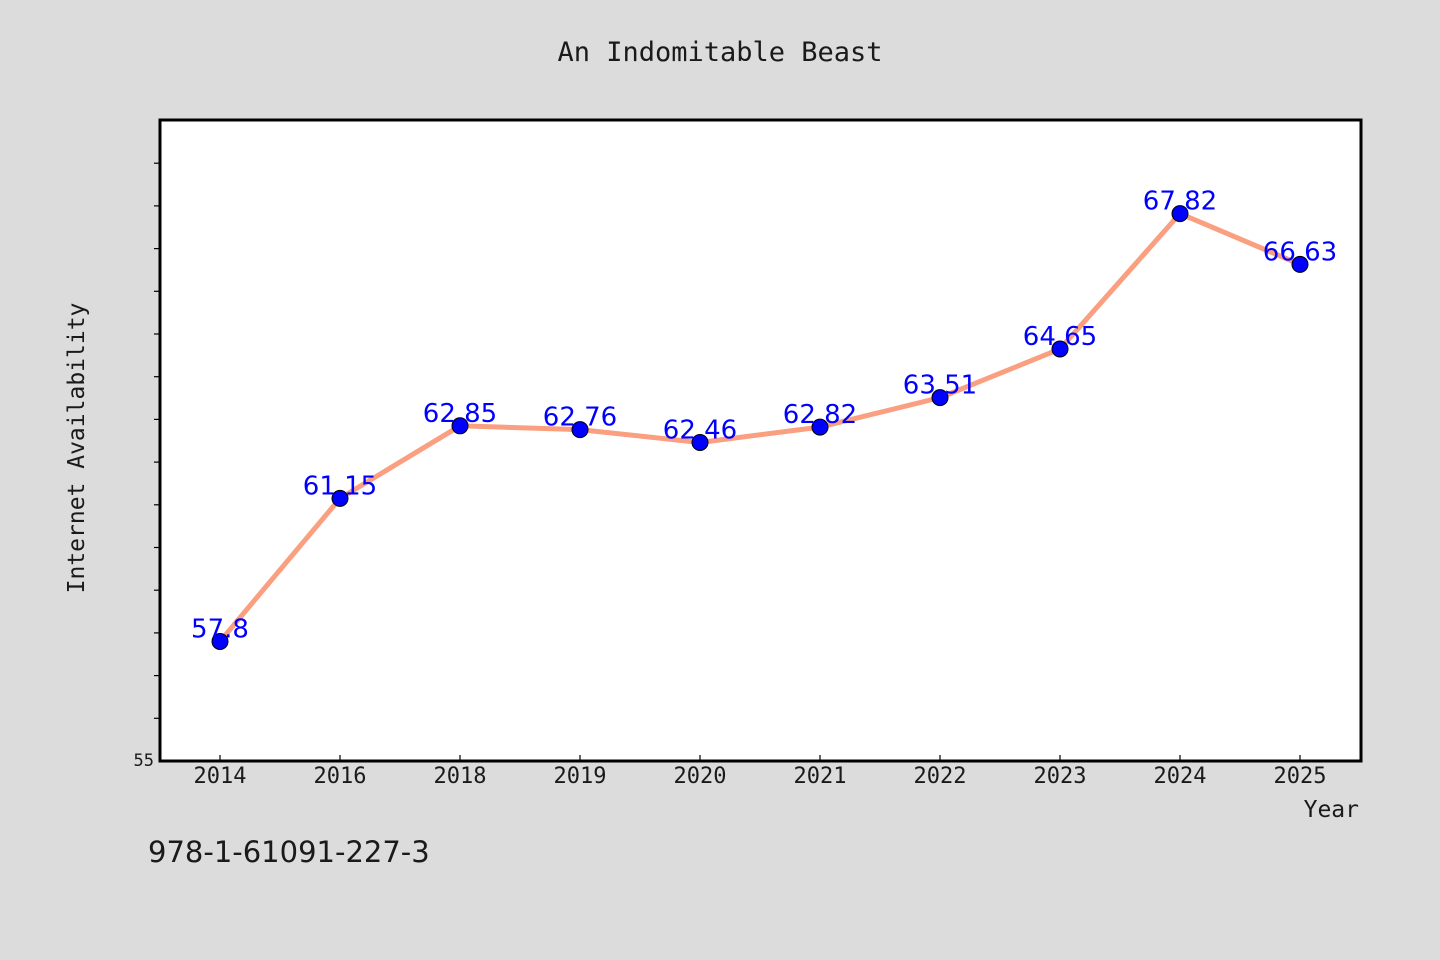  I want to click on data-label: 61.15, so click(340, 486).